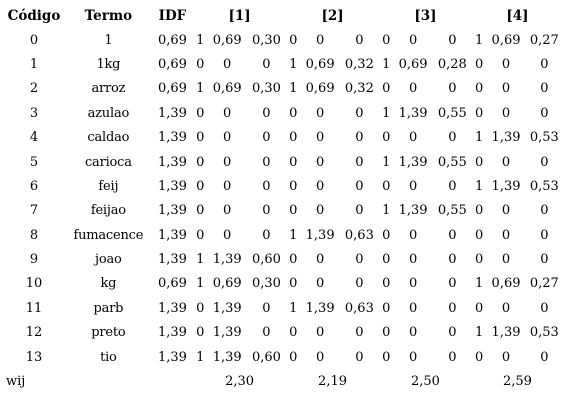  I want to click on table-row: 11 parb 1,39 0 1,39 0 1 1,39 0,63 0 0 0 0 0 0, so click(283, 309).